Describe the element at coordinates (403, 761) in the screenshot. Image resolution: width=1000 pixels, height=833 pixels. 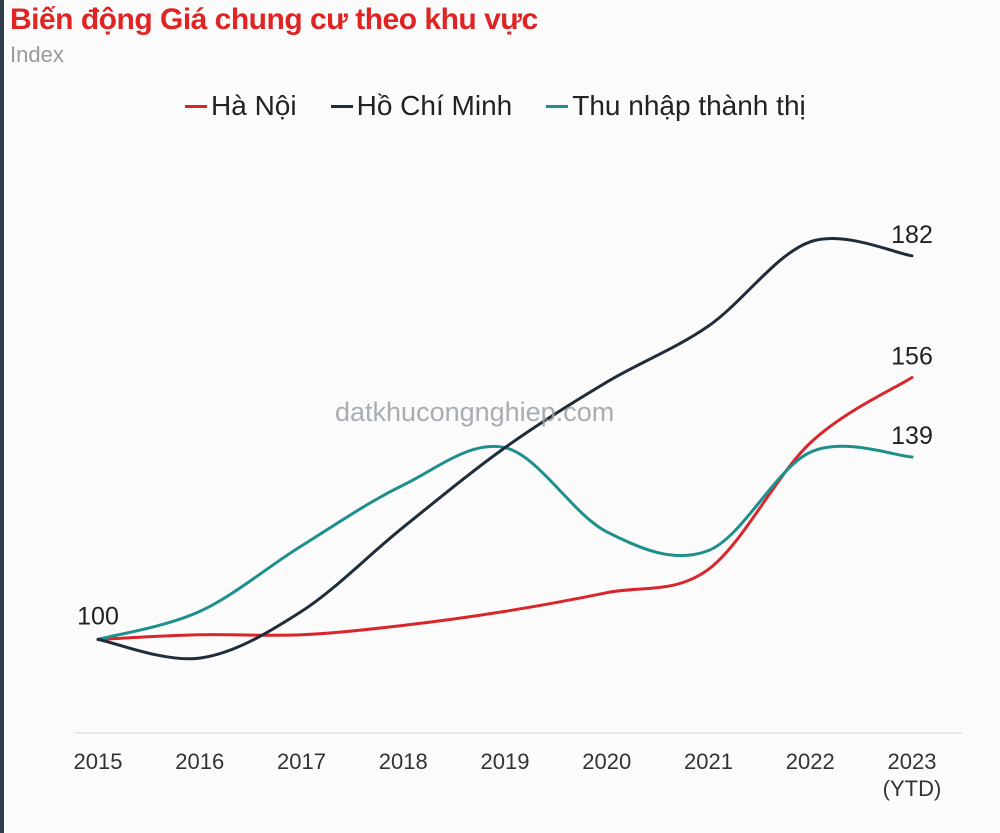
I see `x-tick-label: 2018` at that location.